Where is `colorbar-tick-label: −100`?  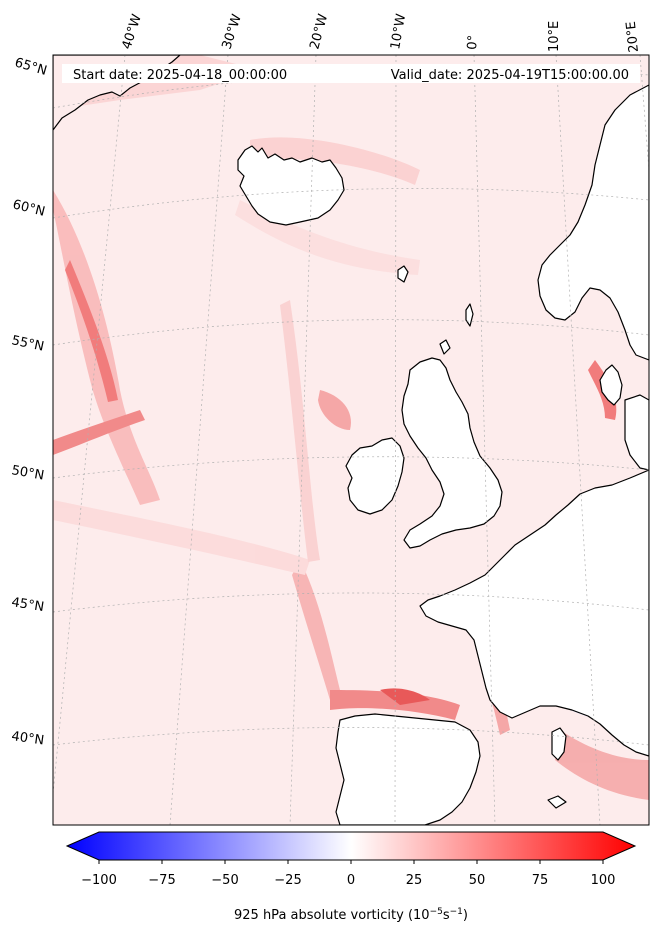 colorbar-tick-label: −100 is located at coordinates (99, 880).